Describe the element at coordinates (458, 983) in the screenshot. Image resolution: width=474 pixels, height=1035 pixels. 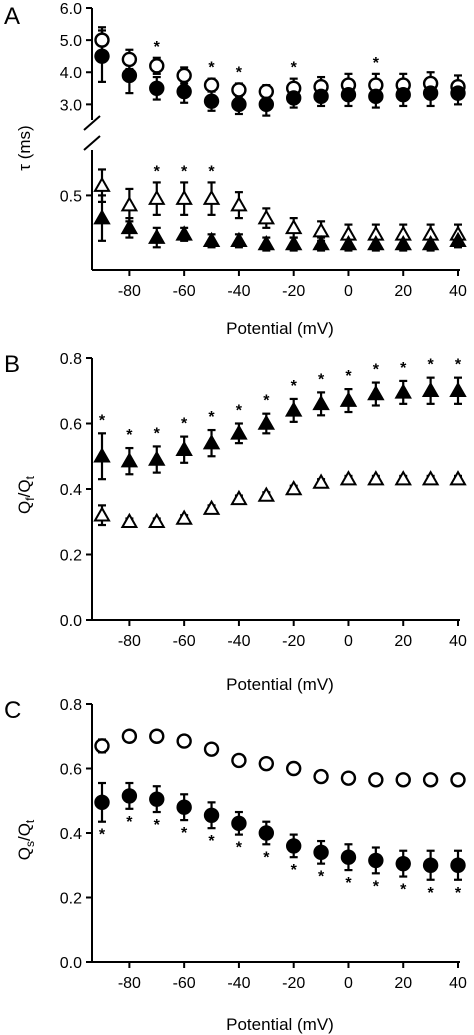
I see `panel-c-x-tick-label: 40` at that location.